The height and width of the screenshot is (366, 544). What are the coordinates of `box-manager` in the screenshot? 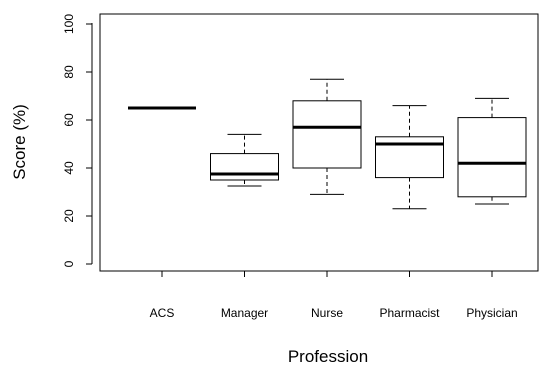 It's located at (244, 160).